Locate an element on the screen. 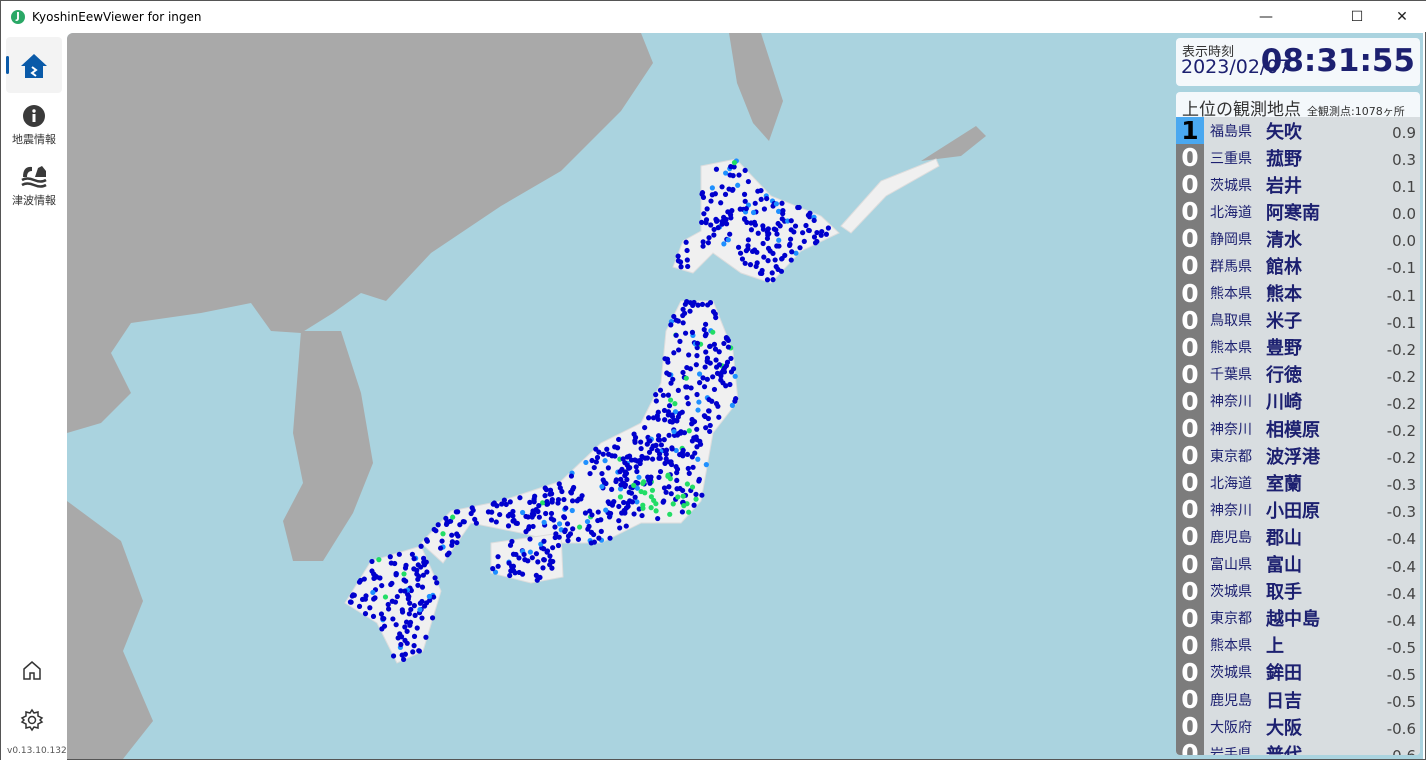 This screenshot has height=761, width=1426. station-row: 0 岩手県 普代 -0.6 is located at coordinates (1298, 747).